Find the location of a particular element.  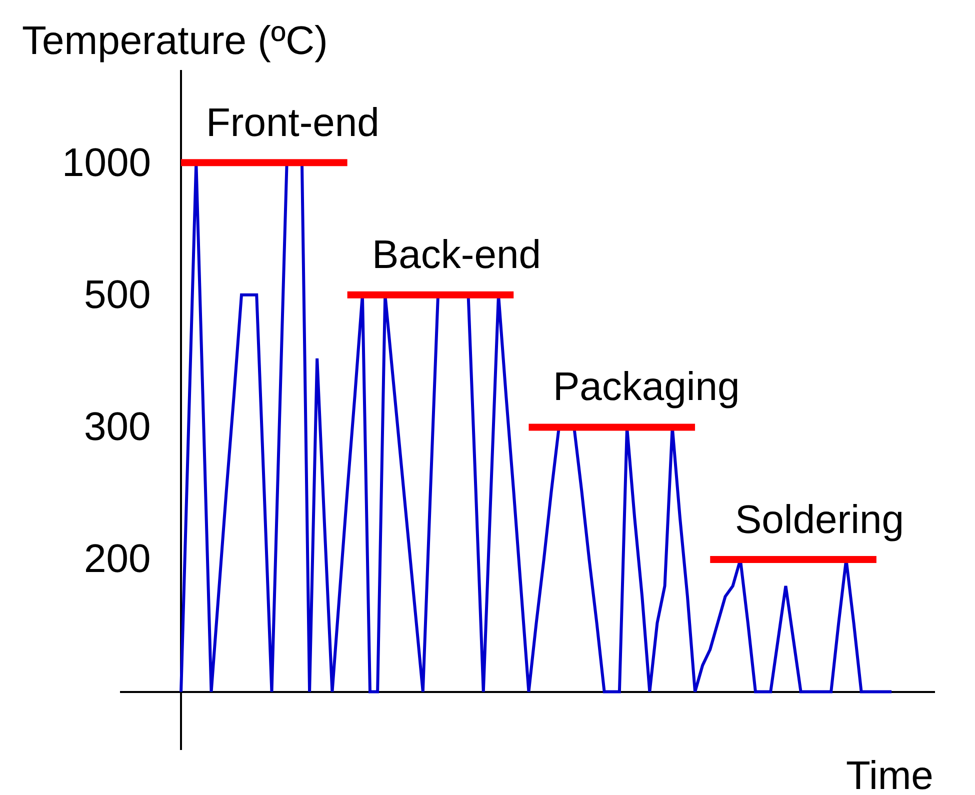

text: 1000 is located at coordinates (106, 163).